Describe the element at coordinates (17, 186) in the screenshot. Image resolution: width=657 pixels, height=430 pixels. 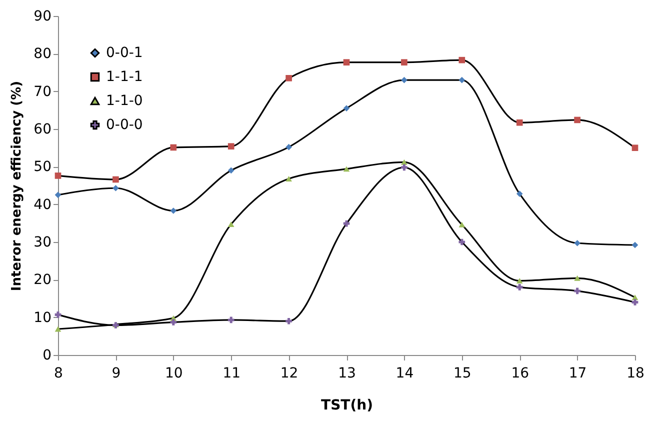
I see `y-axis-title: Interor energy efficiency (%)` at that location.